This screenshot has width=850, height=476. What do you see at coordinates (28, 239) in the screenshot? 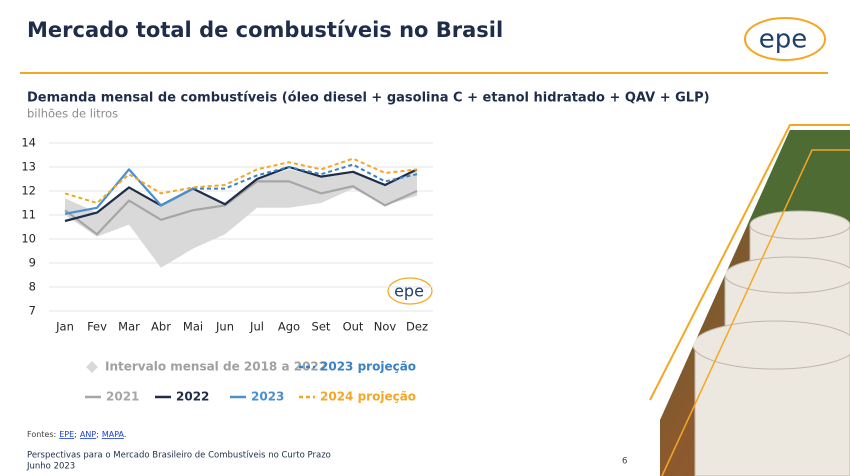
I see `y-tick-label: 10` at bounding box center [28, 239].